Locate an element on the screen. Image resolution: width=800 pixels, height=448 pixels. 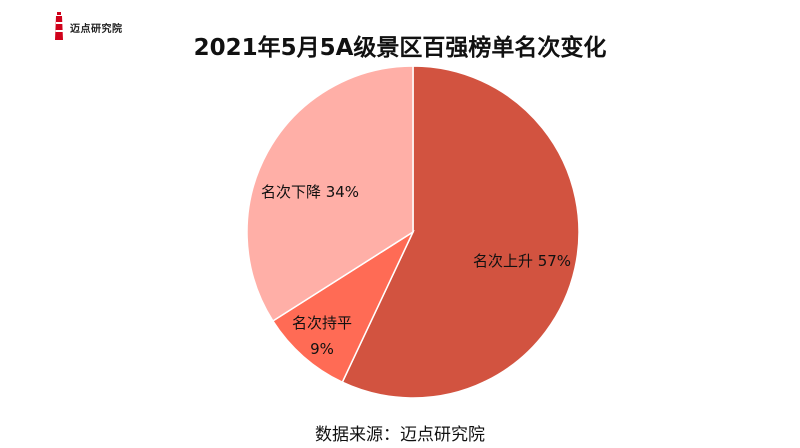
logo-brand-text: 迈点研究院 is located at coordinates (96, 29).